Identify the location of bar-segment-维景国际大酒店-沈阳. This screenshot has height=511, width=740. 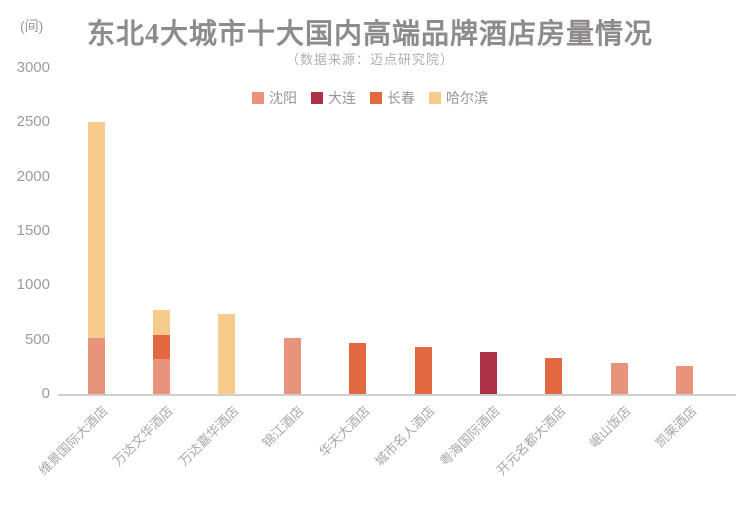
(96, 366).